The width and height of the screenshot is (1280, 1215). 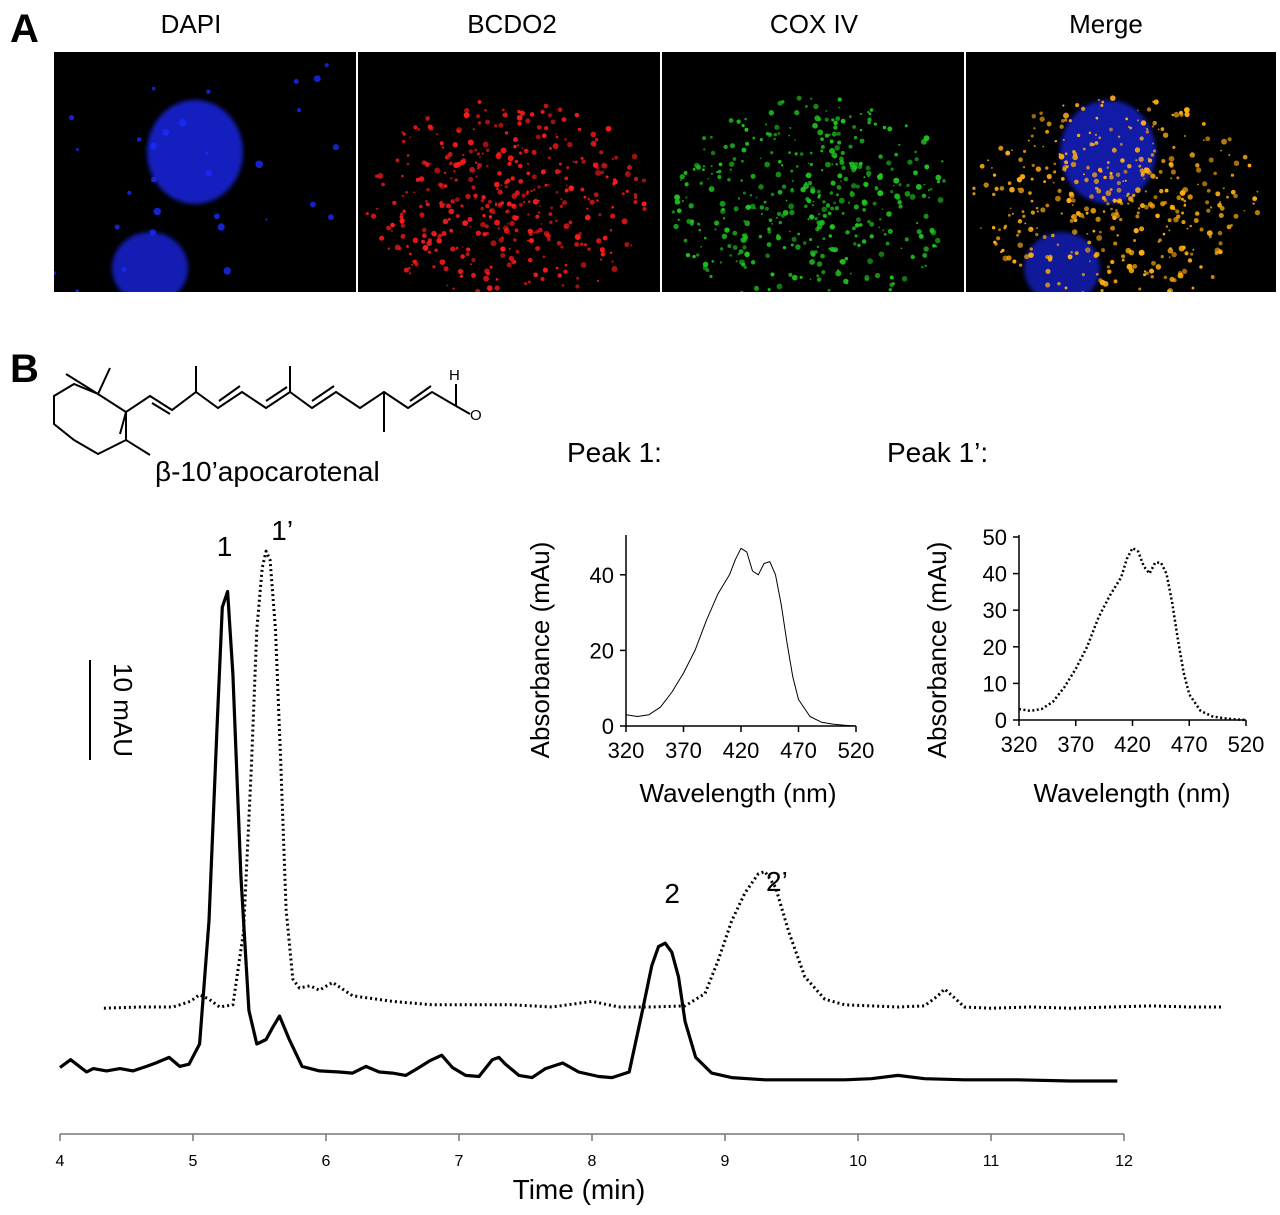 I want to click on micro-title-bcdo2: BCDO2, so click(x=512, y=24).